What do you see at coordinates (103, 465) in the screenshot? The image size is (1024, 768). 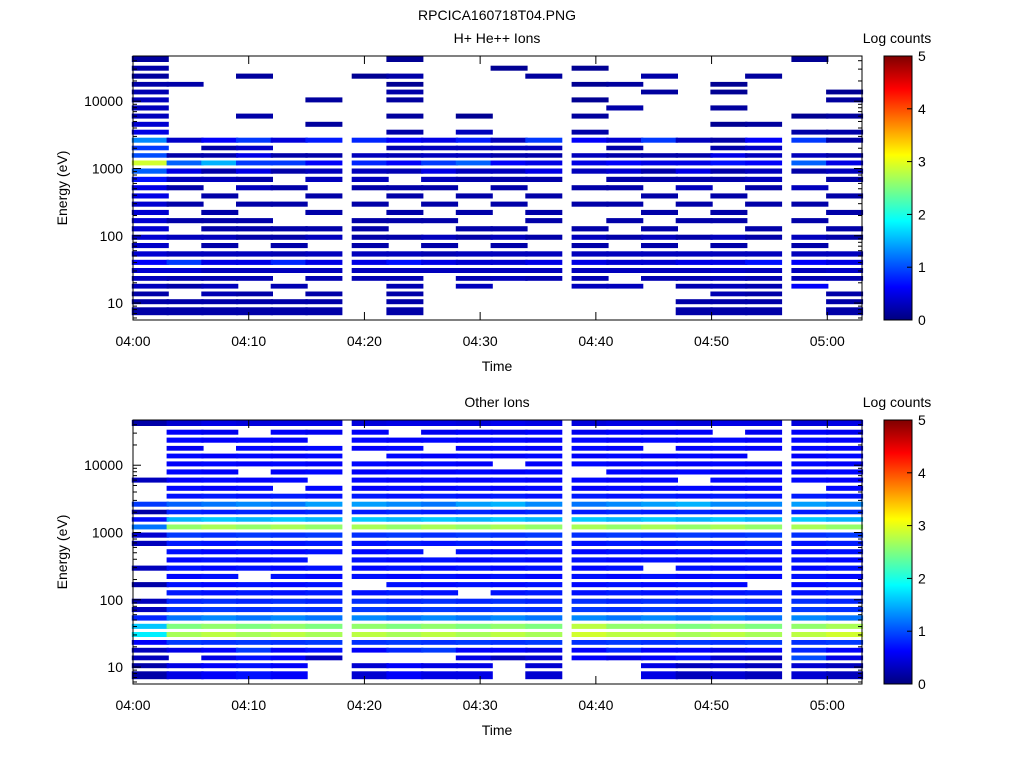 I see `y-tick-label: 10000` at bounding box center [103, 465].